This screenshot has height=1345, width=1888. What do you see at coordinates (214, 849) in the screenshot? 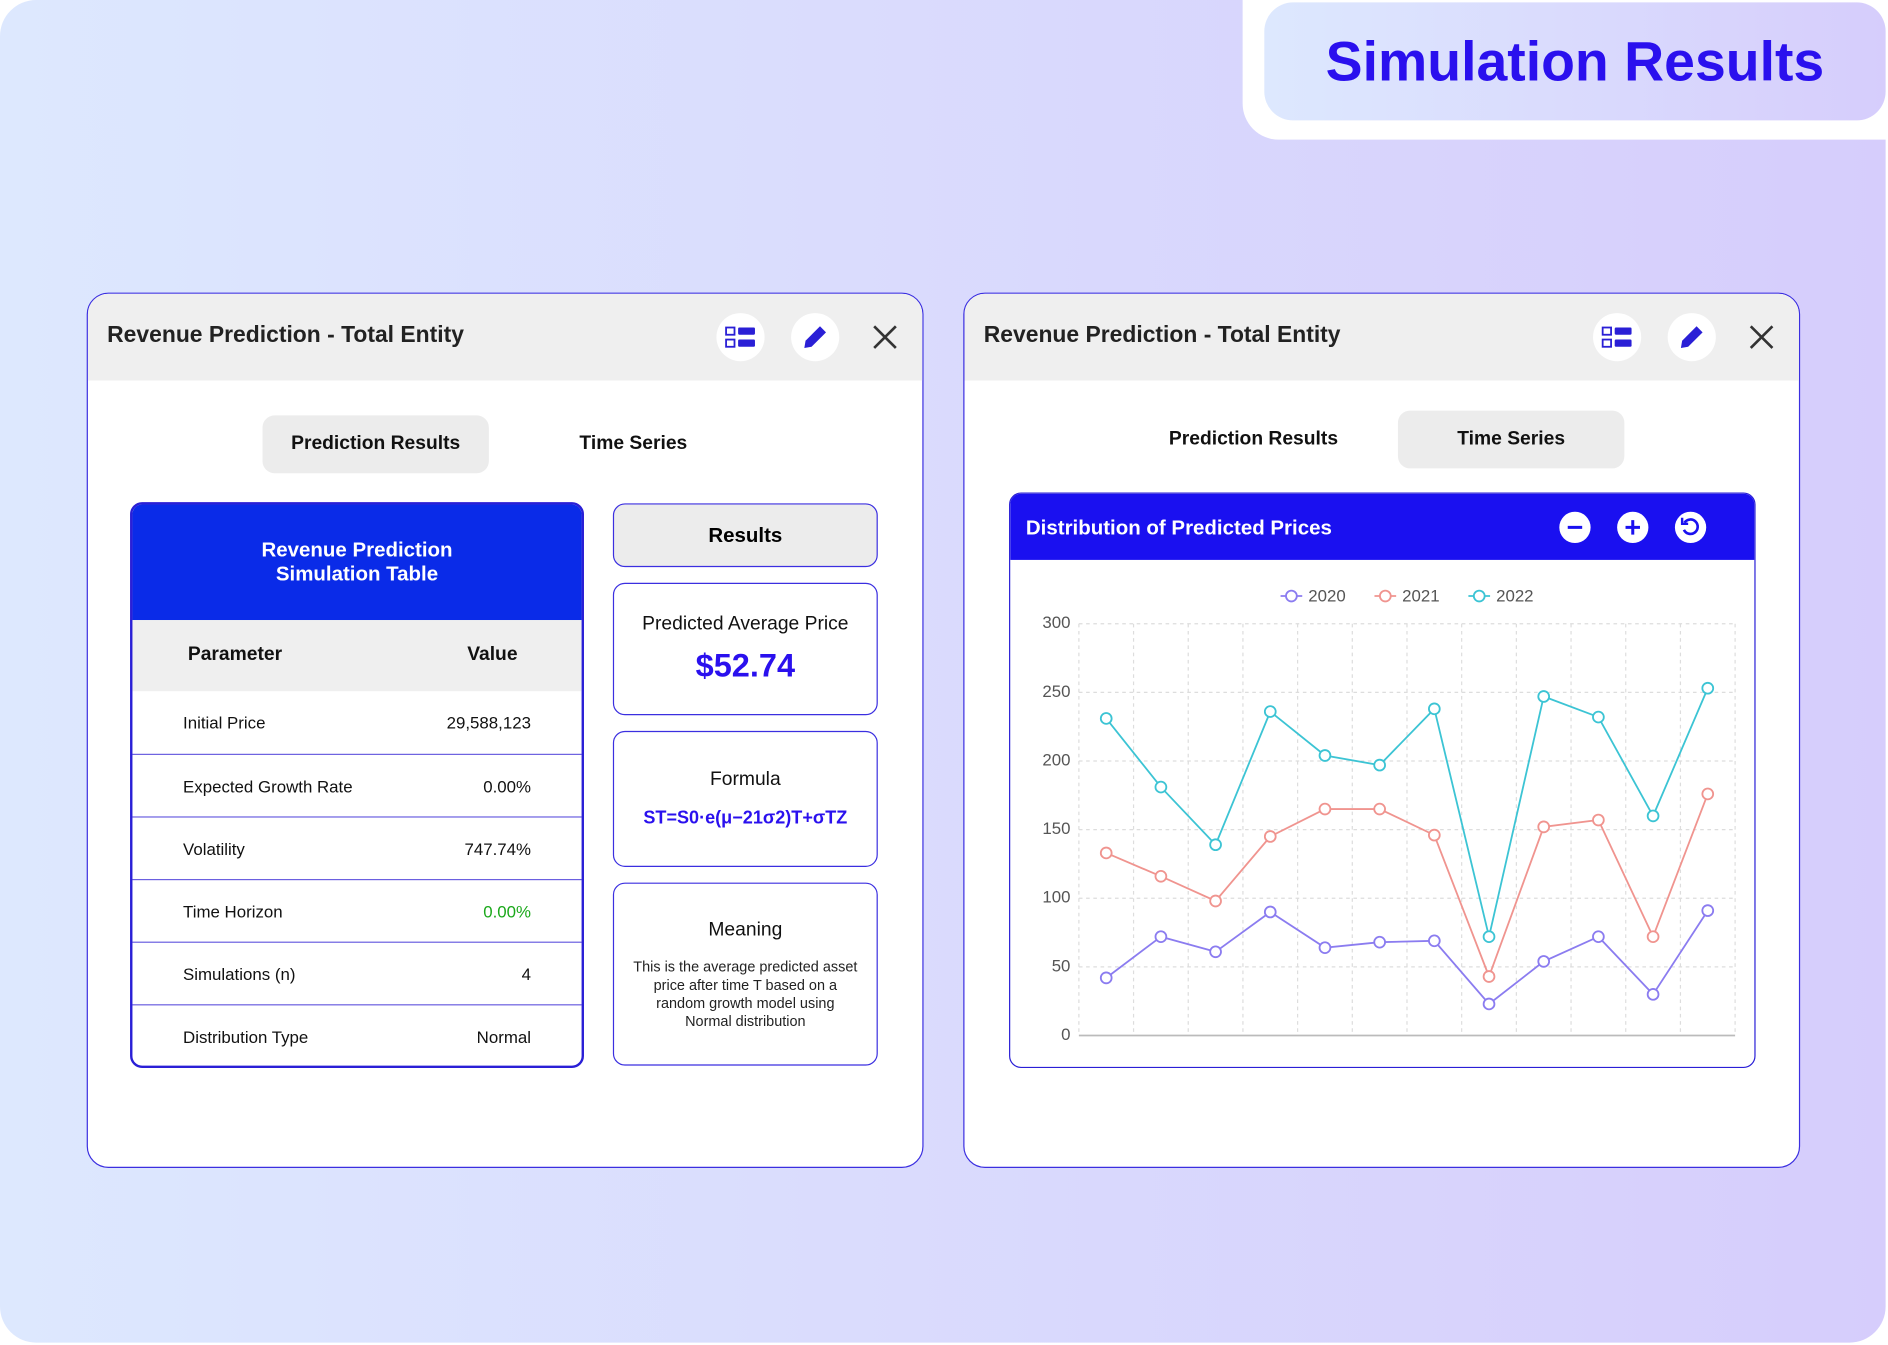
I see `row-label: Volatility` at bounding box center [214, 849].